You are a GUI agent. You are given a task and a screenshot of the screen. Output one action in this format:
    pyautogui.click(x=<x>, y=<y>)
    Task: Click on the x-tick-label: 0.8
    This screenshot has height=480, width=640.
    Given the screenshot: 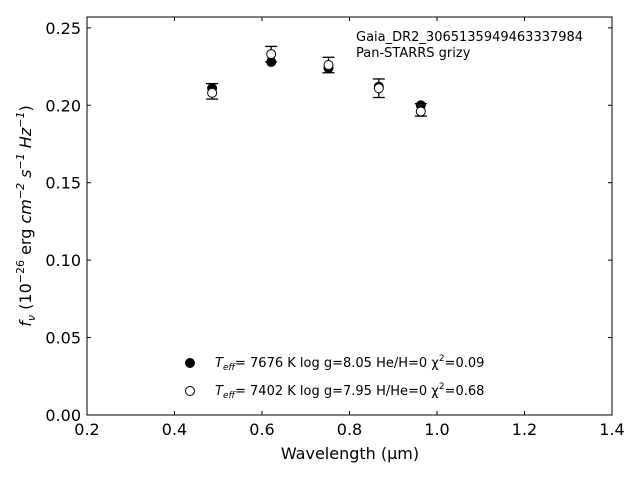 What is the action you would take?
    pyautogui.click(x=349, y=429)
    